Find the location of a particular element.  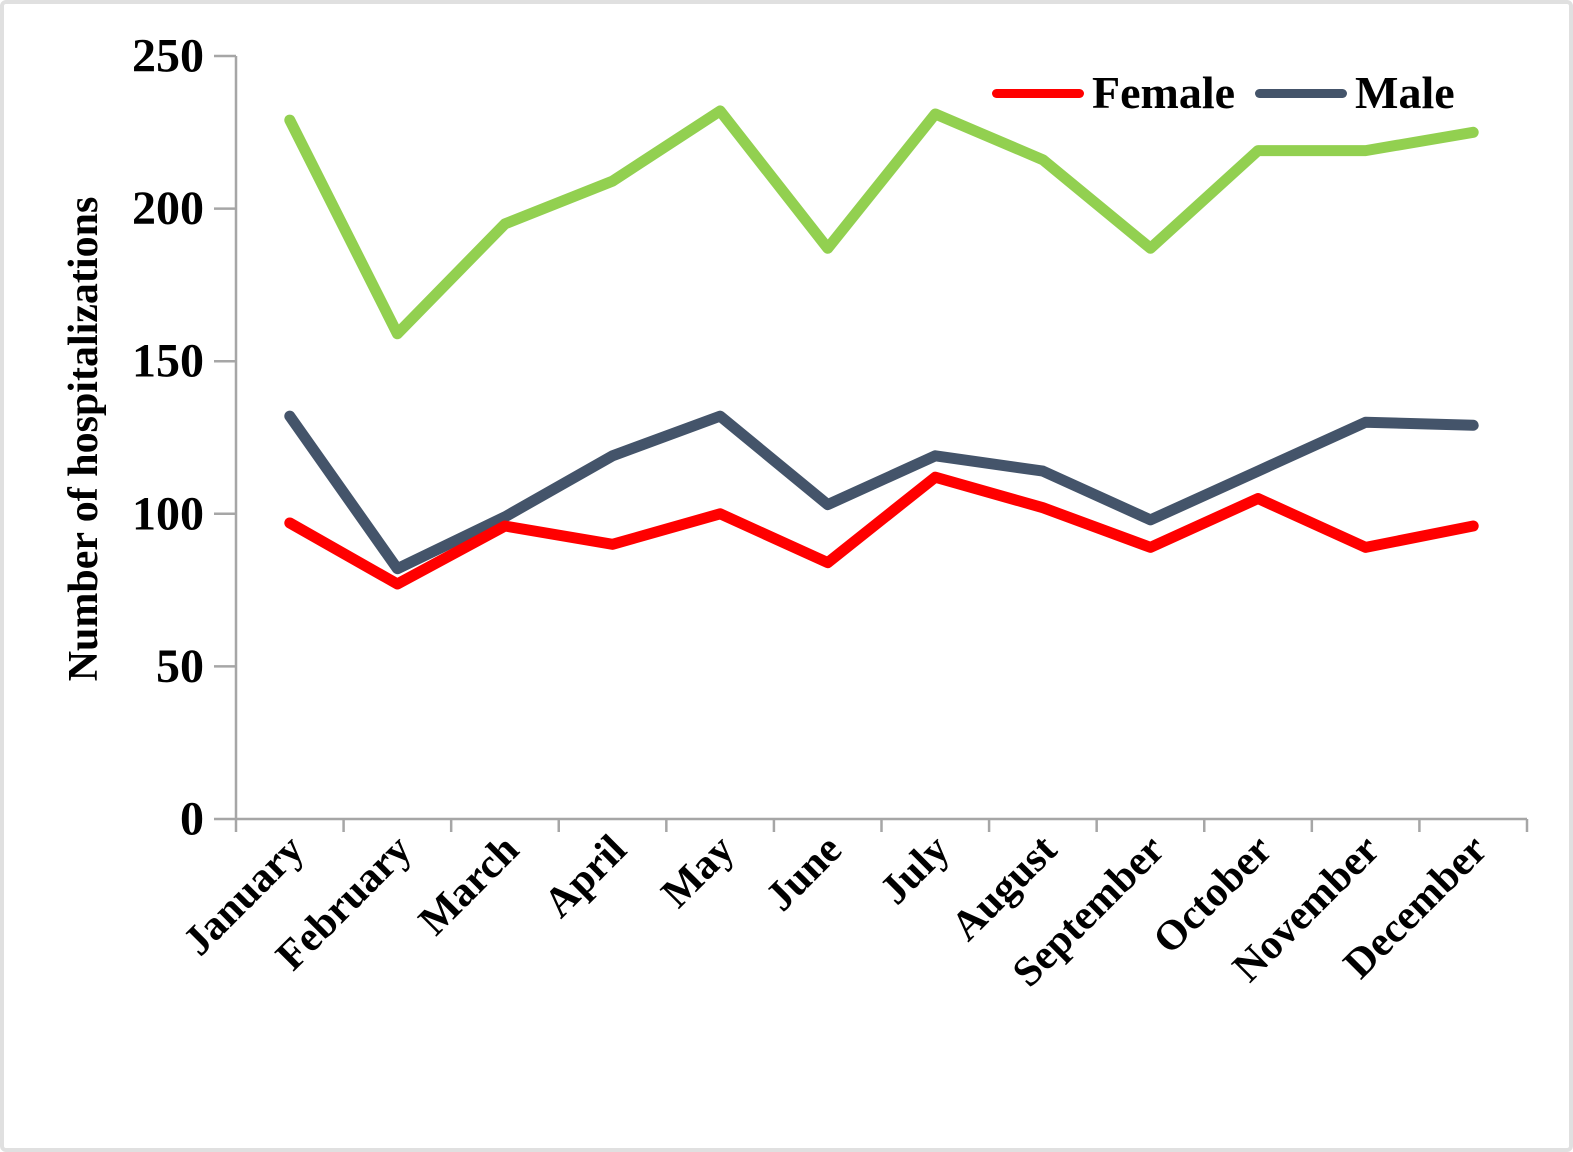

y-tick-label-250: 250 is located at coordinates (168, 56).